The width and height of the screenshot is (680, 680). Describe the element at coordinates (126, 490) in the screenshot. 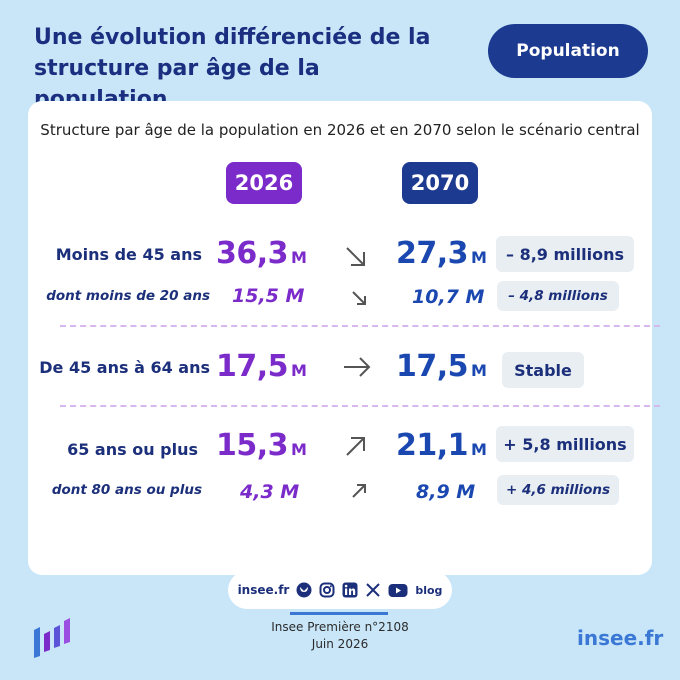

I see `row-label-80-plus: dont 80 ans ou plus` at that location.